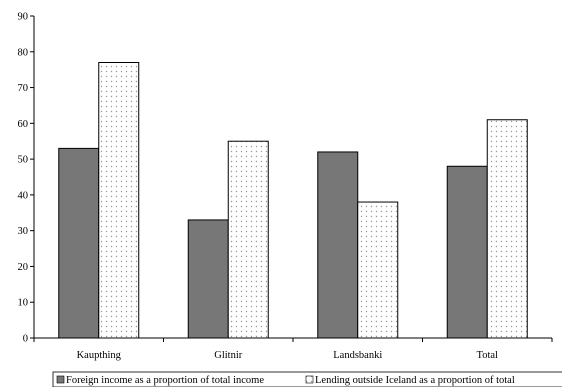  I want to click on x-category-label-glitnir: Glitnir, so click(228, 355).